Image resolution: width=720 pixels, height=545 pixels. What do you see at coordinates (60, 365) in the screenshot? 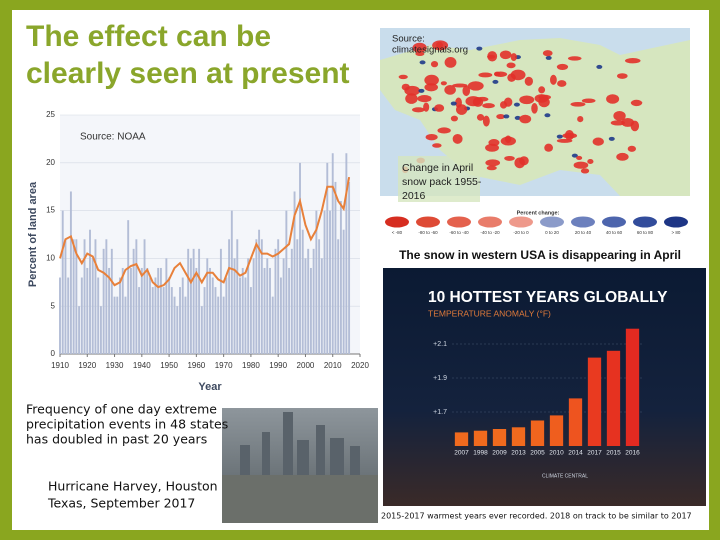
I see `x-tick-label: 1910` at bounding box center [60, 365].